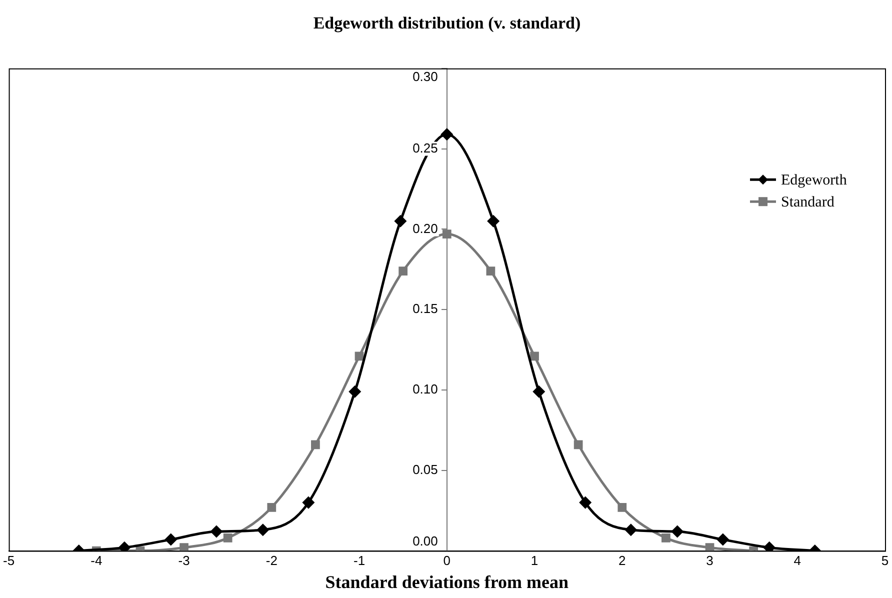 This screenshot has width=892, height=598. Describe the element at coordinates (534, 560) in the screenshot. I see `x-tick-label: 1` at that location.